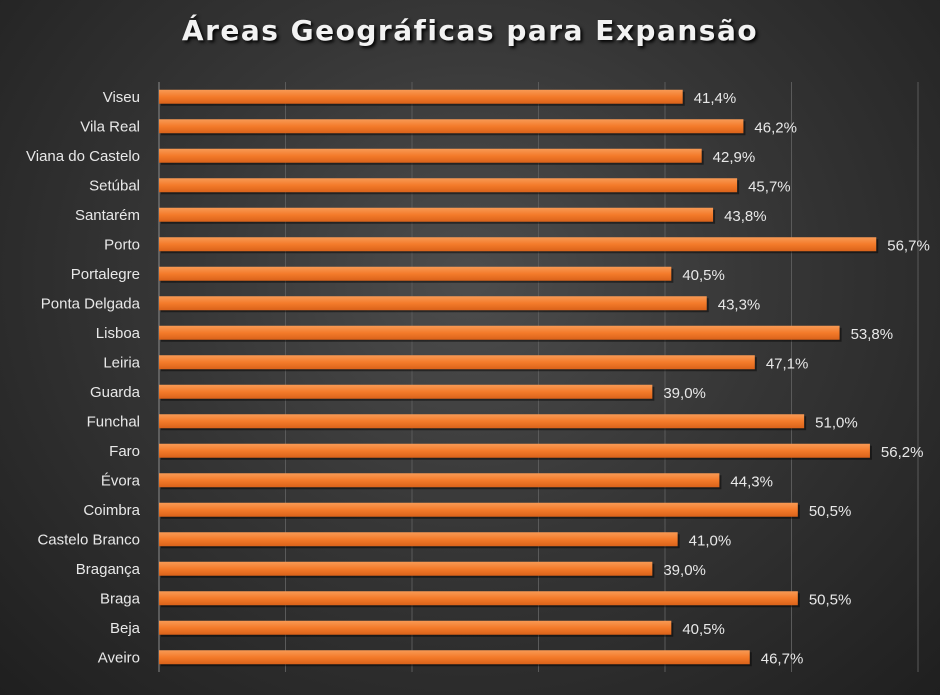 This screenshot has height=695, width=940. I want to click on data-label: 47,1%, so click(787, 363).